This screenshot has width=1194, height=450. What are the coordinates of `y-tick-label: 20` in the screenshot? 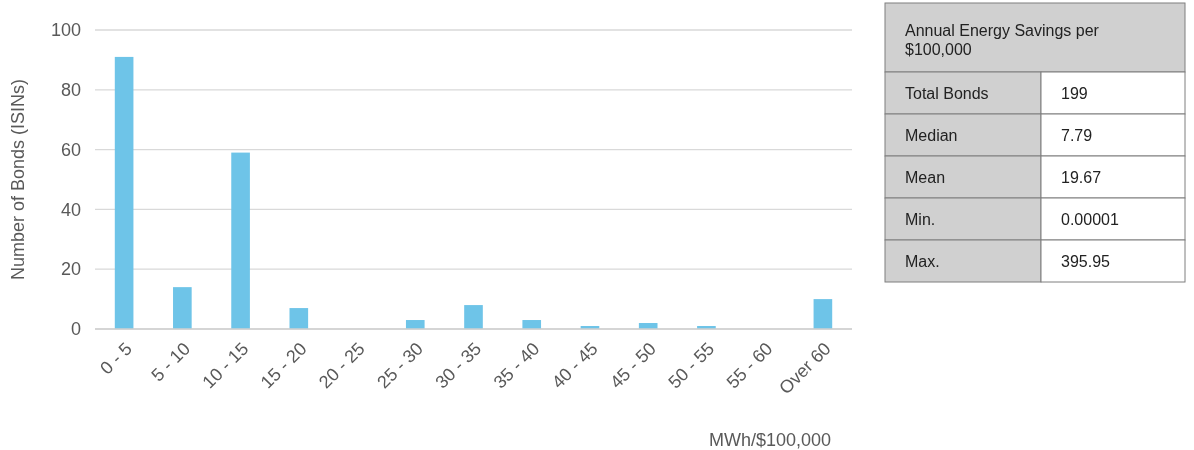 It's located at (70, 269).